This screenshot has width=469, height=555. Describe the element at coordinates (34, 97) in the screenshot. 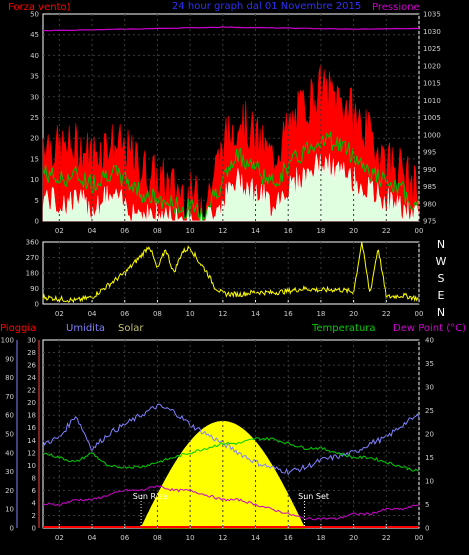

I see `wind-tick-label: 30` at that location.